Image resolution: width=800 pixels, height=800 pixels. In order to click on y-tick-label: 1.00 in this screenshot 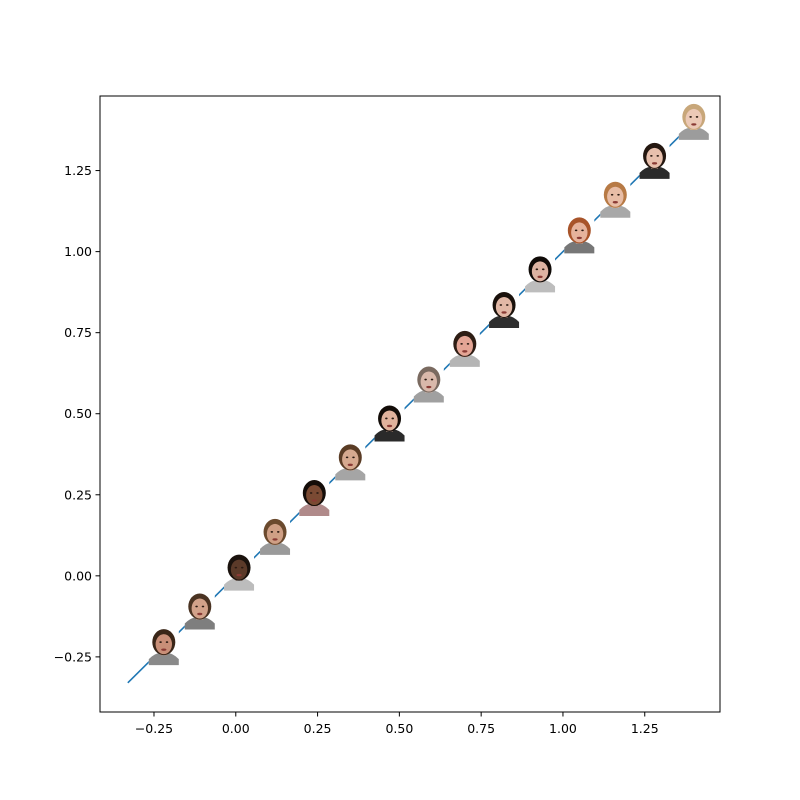, I will do `click(78, 251)`.